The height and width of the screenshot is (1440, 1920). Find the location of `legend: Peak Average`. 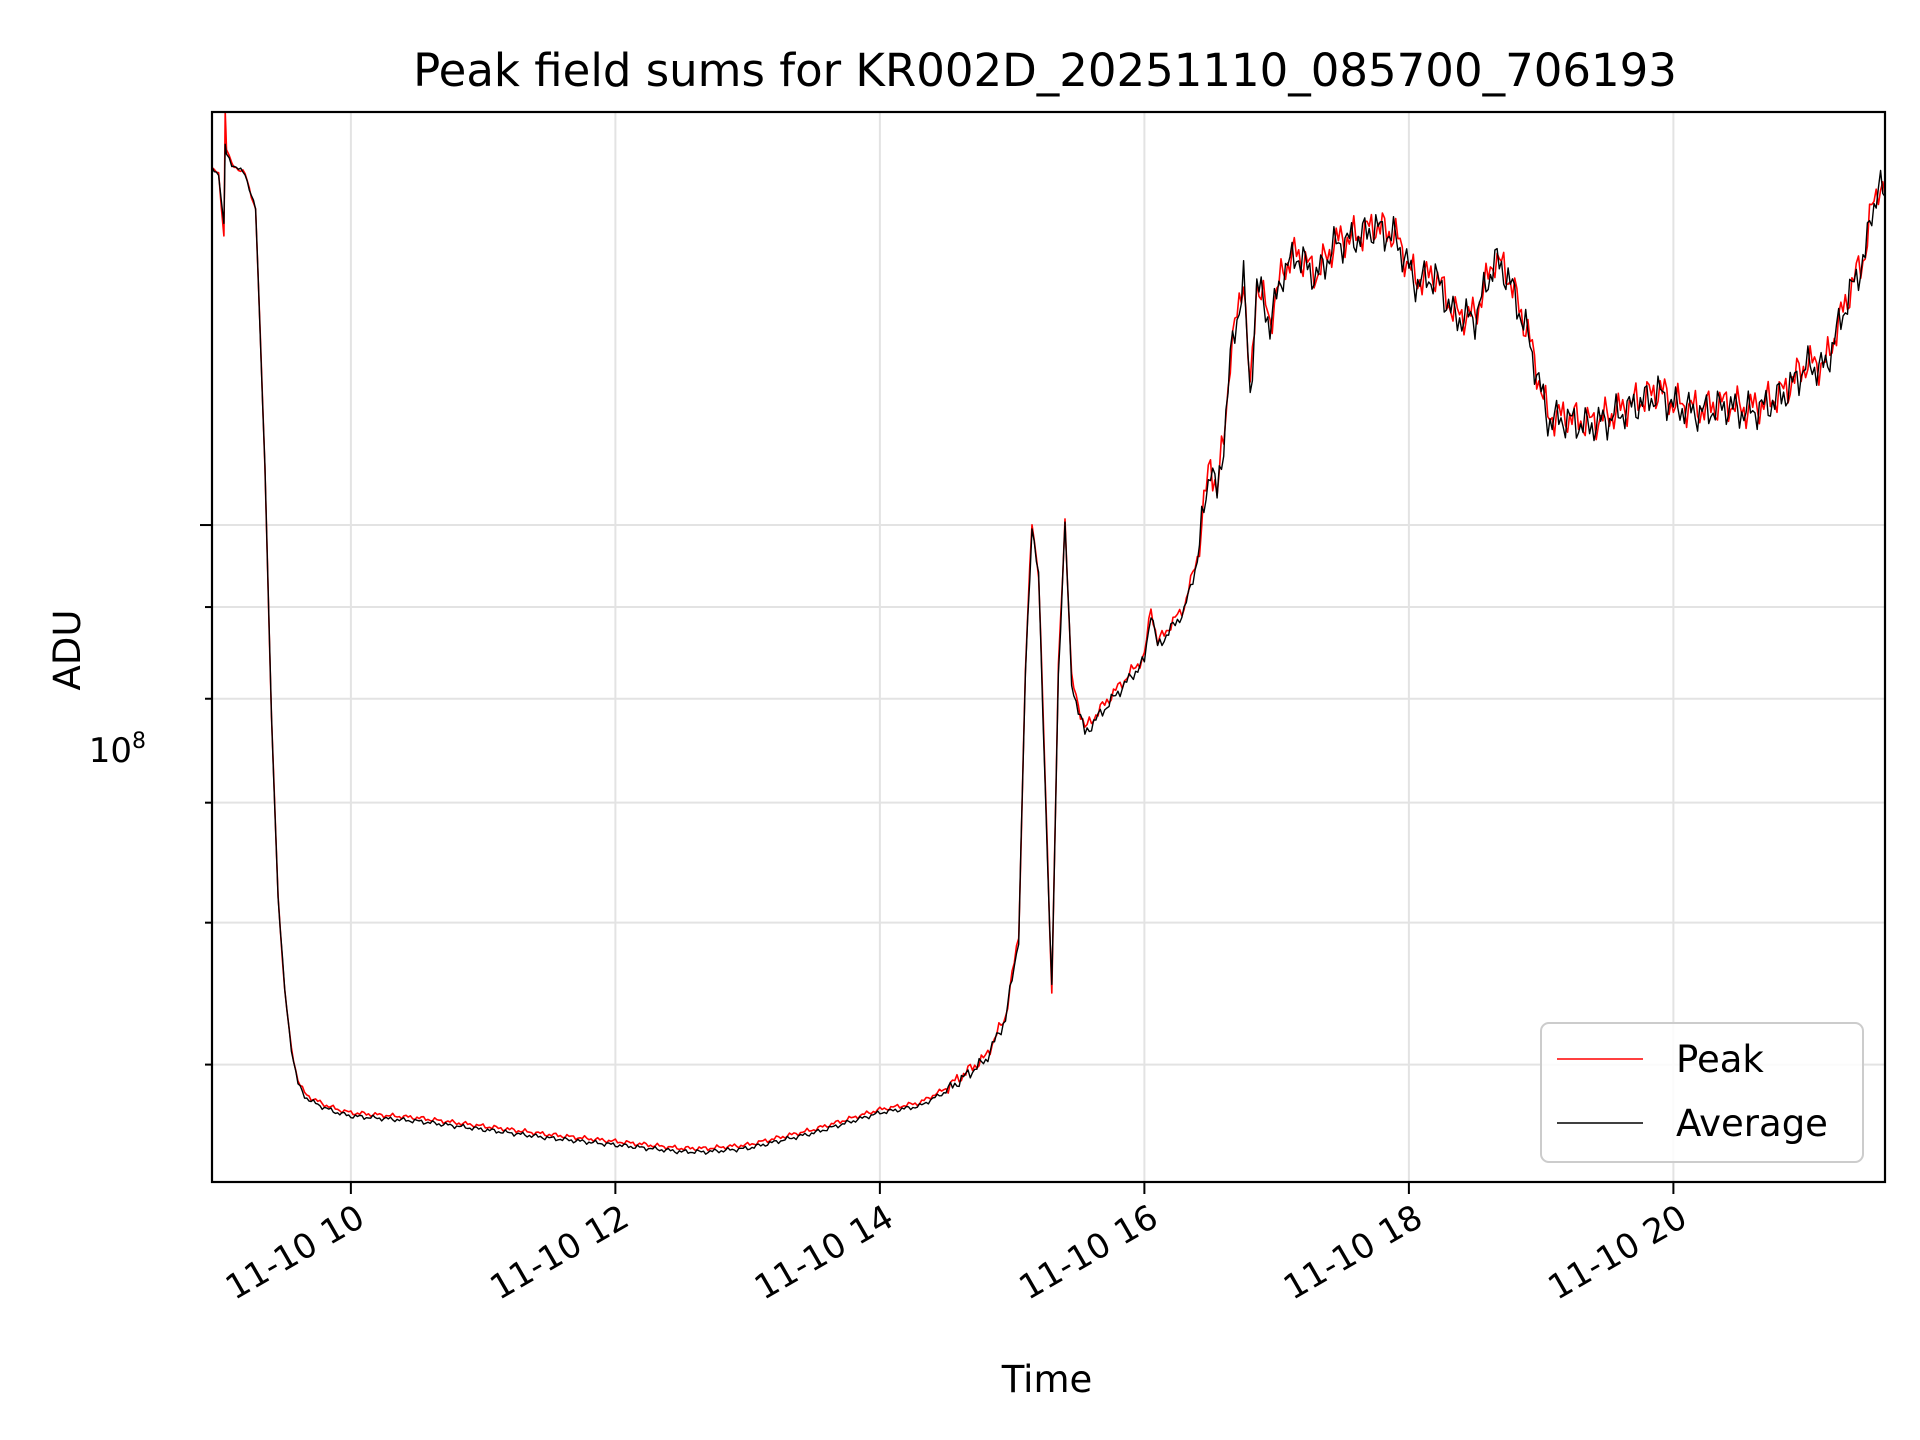

legend: Peak Average is located at coordinates (1702, 1092).